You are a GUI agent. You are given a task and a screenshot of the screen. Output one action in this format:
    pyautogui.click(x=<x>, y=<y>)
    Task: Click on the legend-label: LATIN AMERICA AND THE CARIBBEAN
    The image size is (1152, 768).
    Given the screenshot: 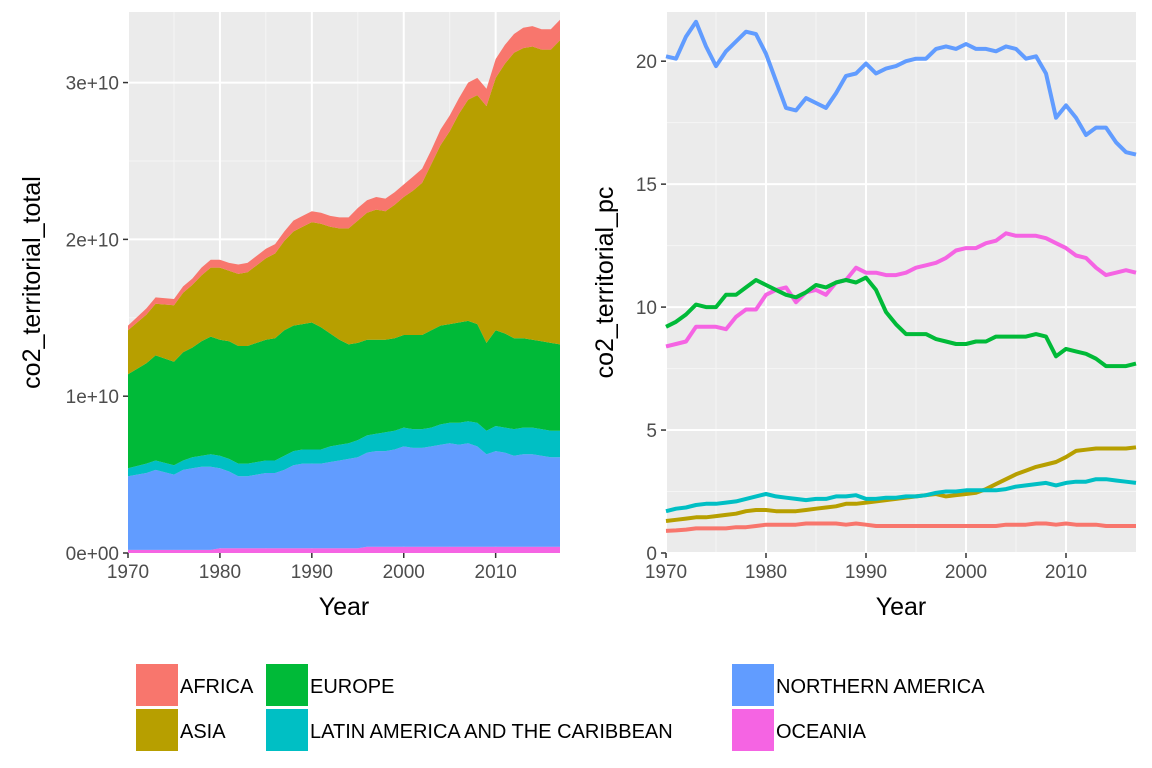 What is the action you would take?
    pyautogui.click(x=491, y=732)
    